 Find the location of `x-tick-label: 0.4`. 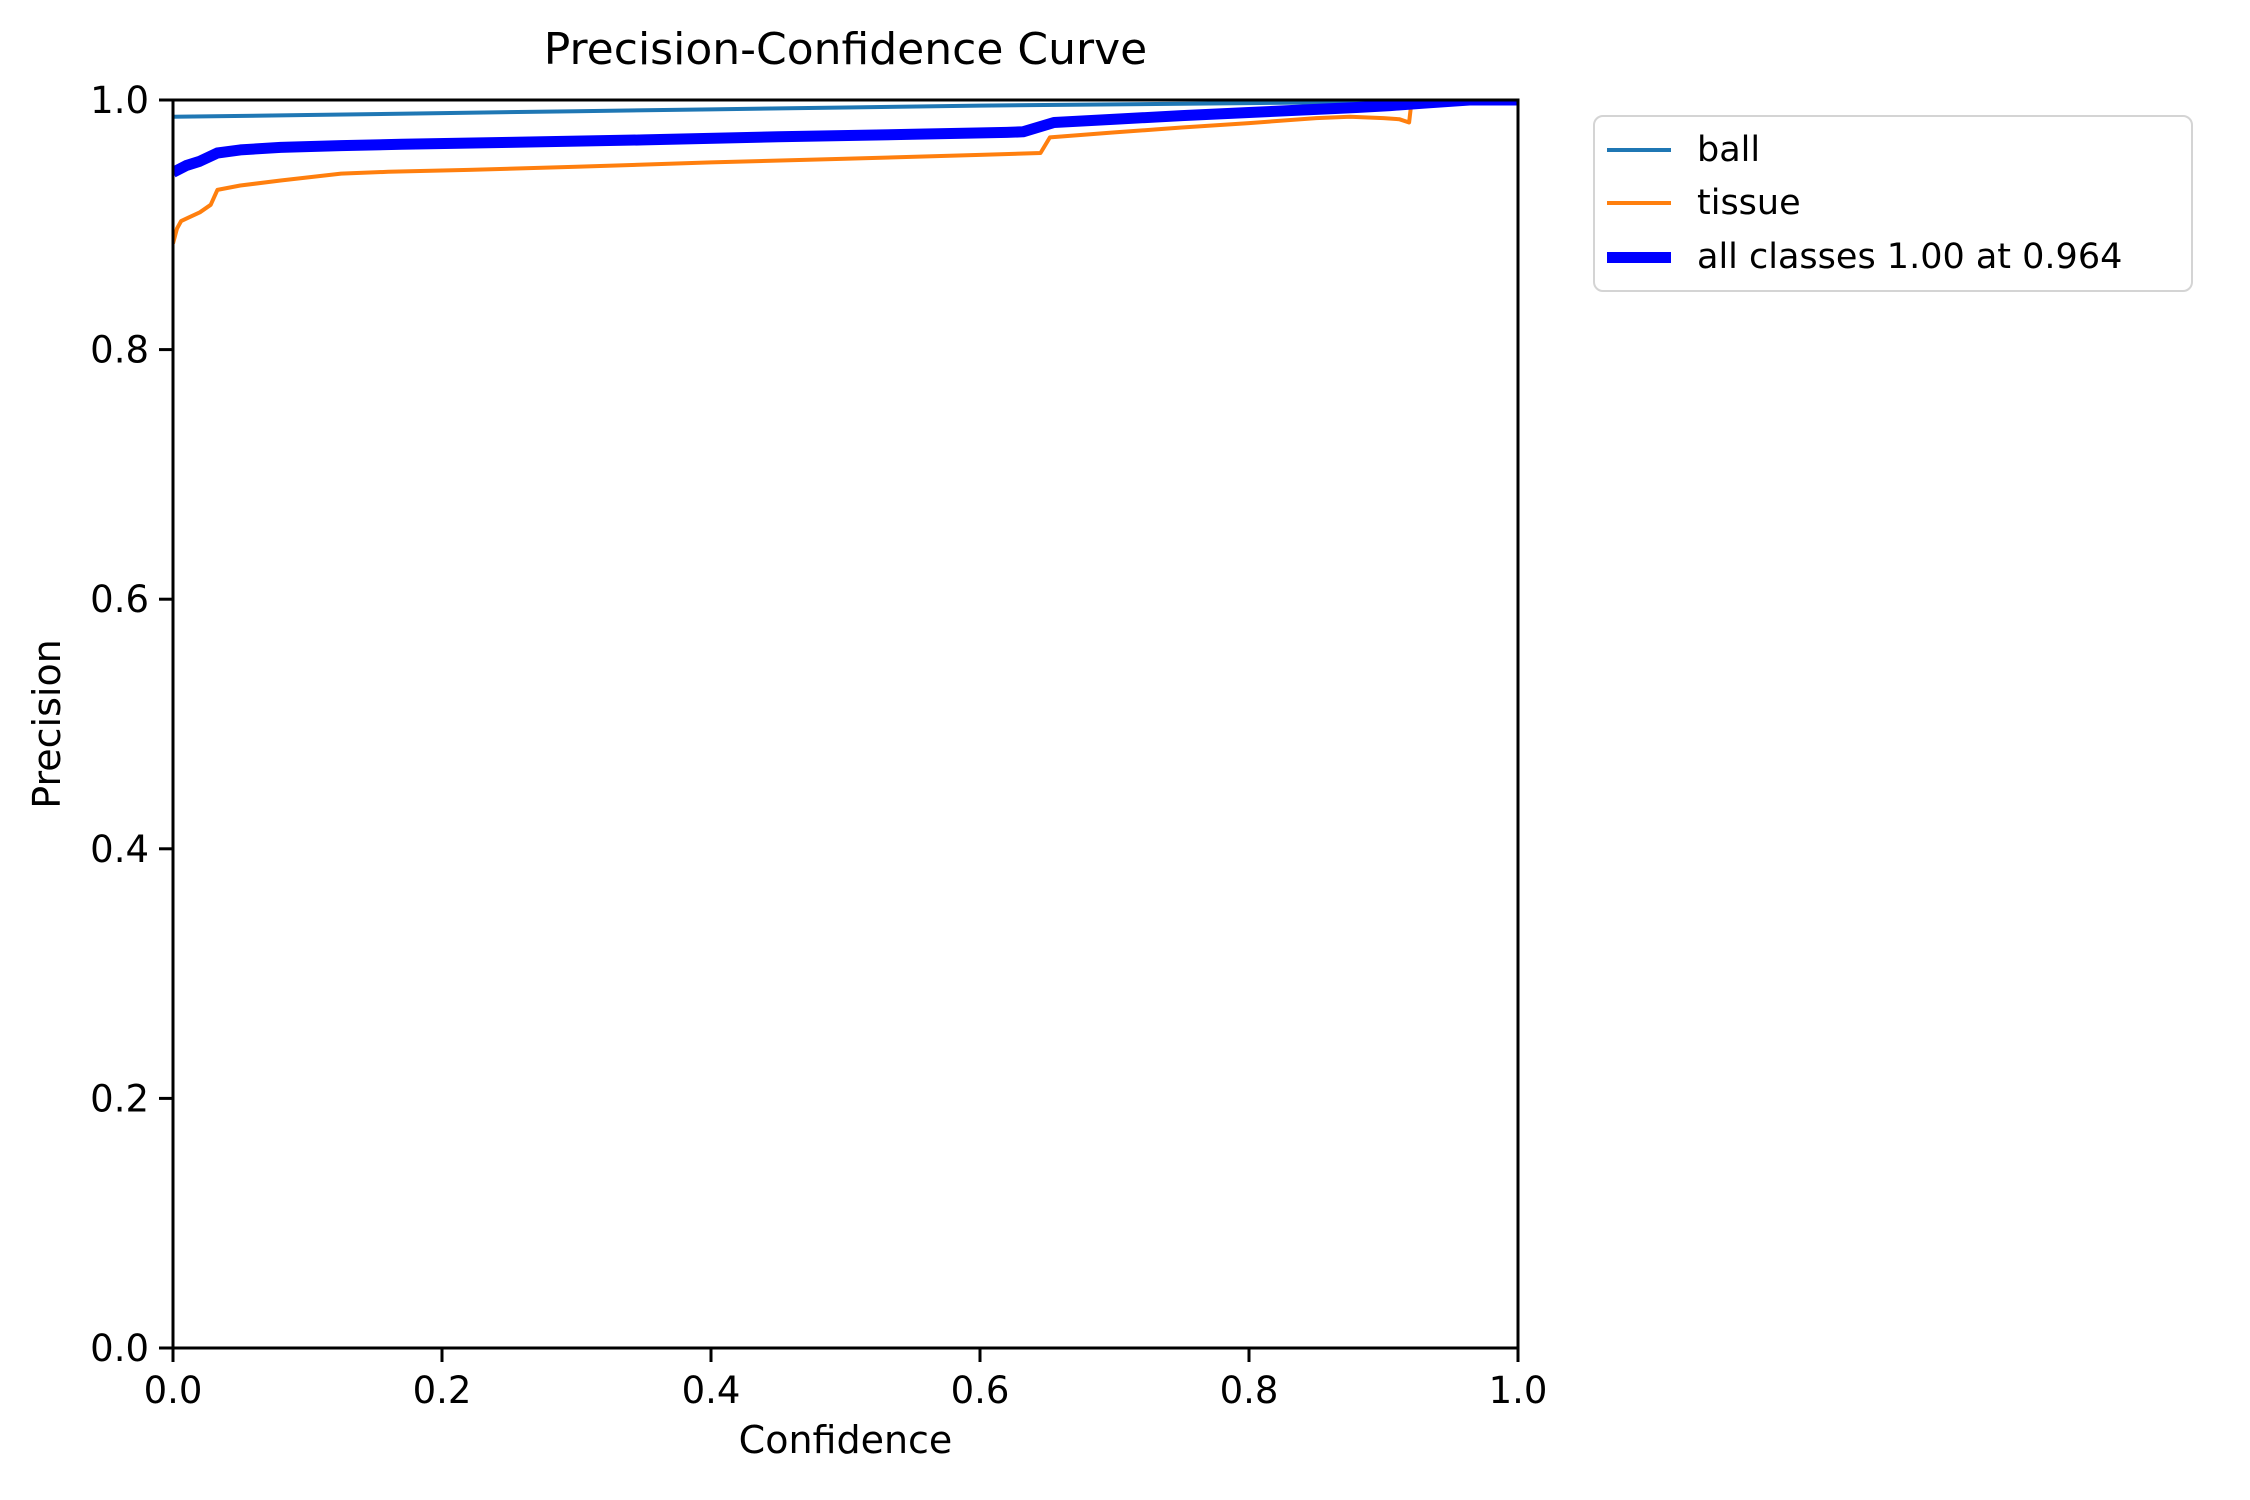

x-tick-label: 0.4 is located at coordinates (711, 1390).